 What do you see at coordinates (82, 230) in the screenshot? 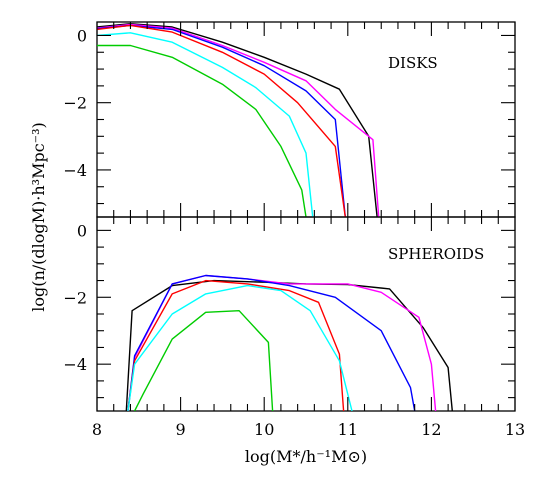
I see `spheroids-y-tick-label: 0` at bounding box center [82, 230].